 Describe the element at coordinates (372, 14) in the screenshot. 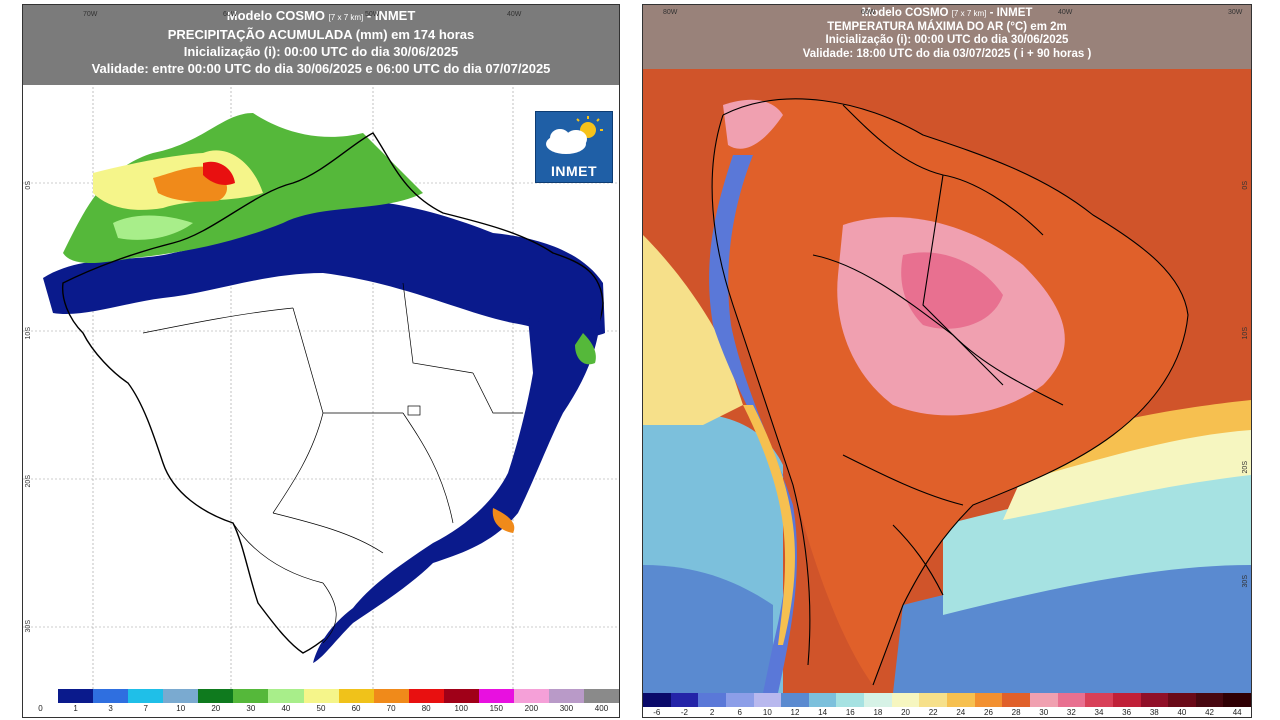

I see `top-tick: 50W` at that location.